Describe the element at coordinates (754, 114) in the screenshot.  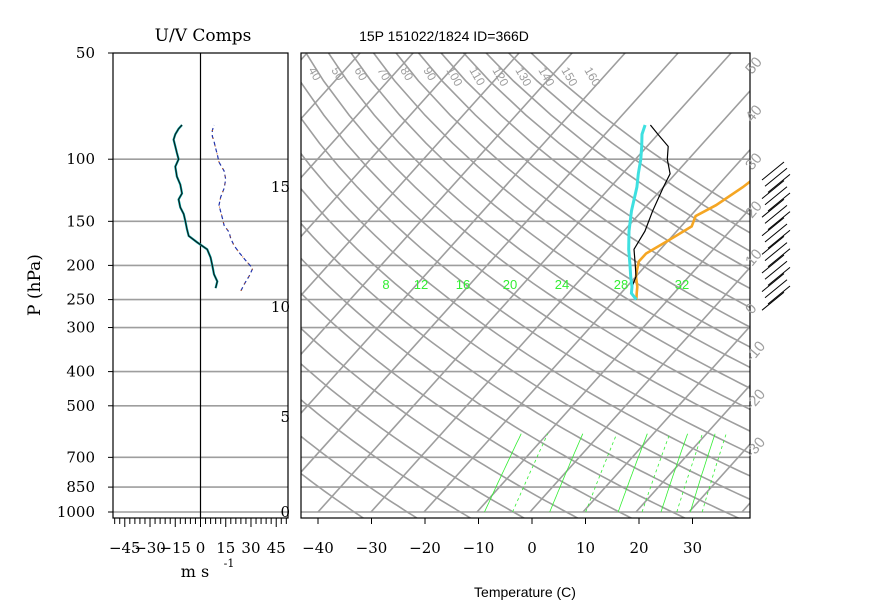
I see `dry-adiabat-label: 40` at that location.